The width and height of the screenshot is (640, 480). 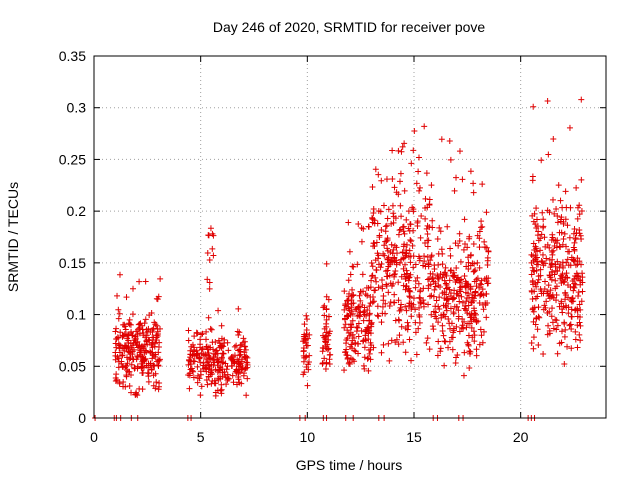 What do you see at coordinates (72, 366) in the screenshot?
I see `y-tick-label: 0.05` at bounding box center [72, 366].